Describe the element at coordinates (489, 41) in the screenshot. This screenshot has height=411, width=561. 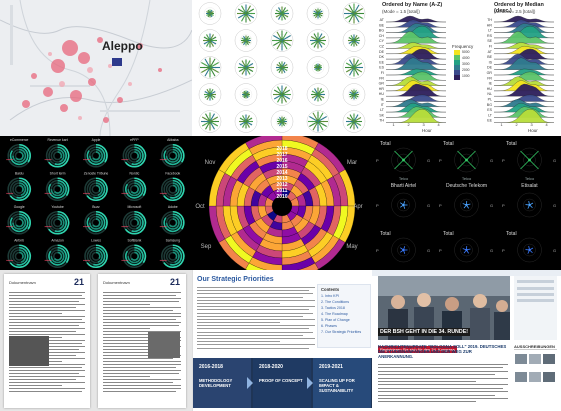
I see `ridgeline-row-label: SE` at that location.